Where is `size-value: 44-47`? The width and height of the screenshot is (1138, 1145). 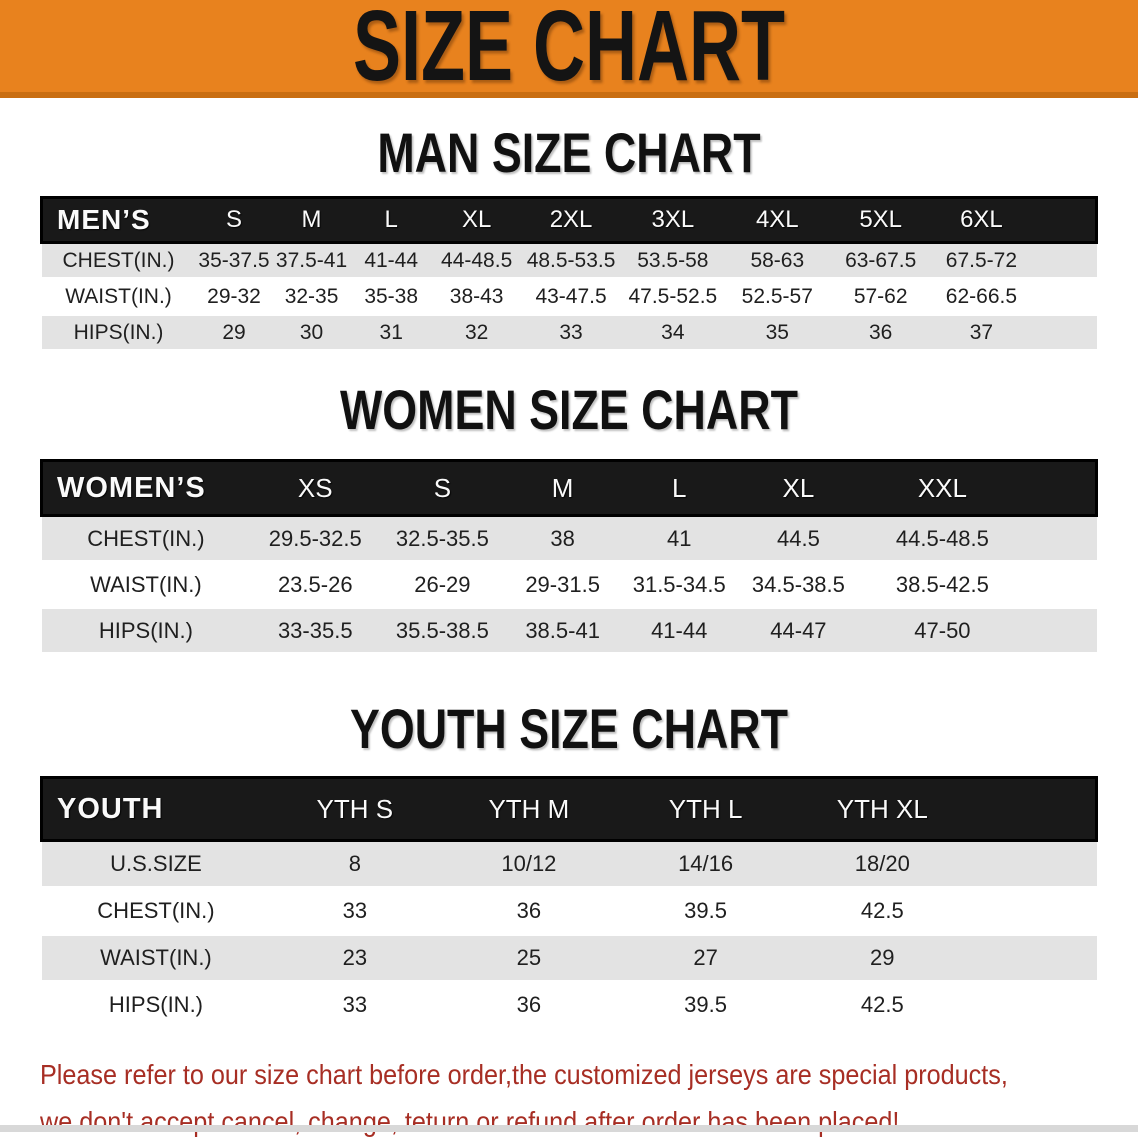 size-value: 44-47 is located at coordinates (798, 629).